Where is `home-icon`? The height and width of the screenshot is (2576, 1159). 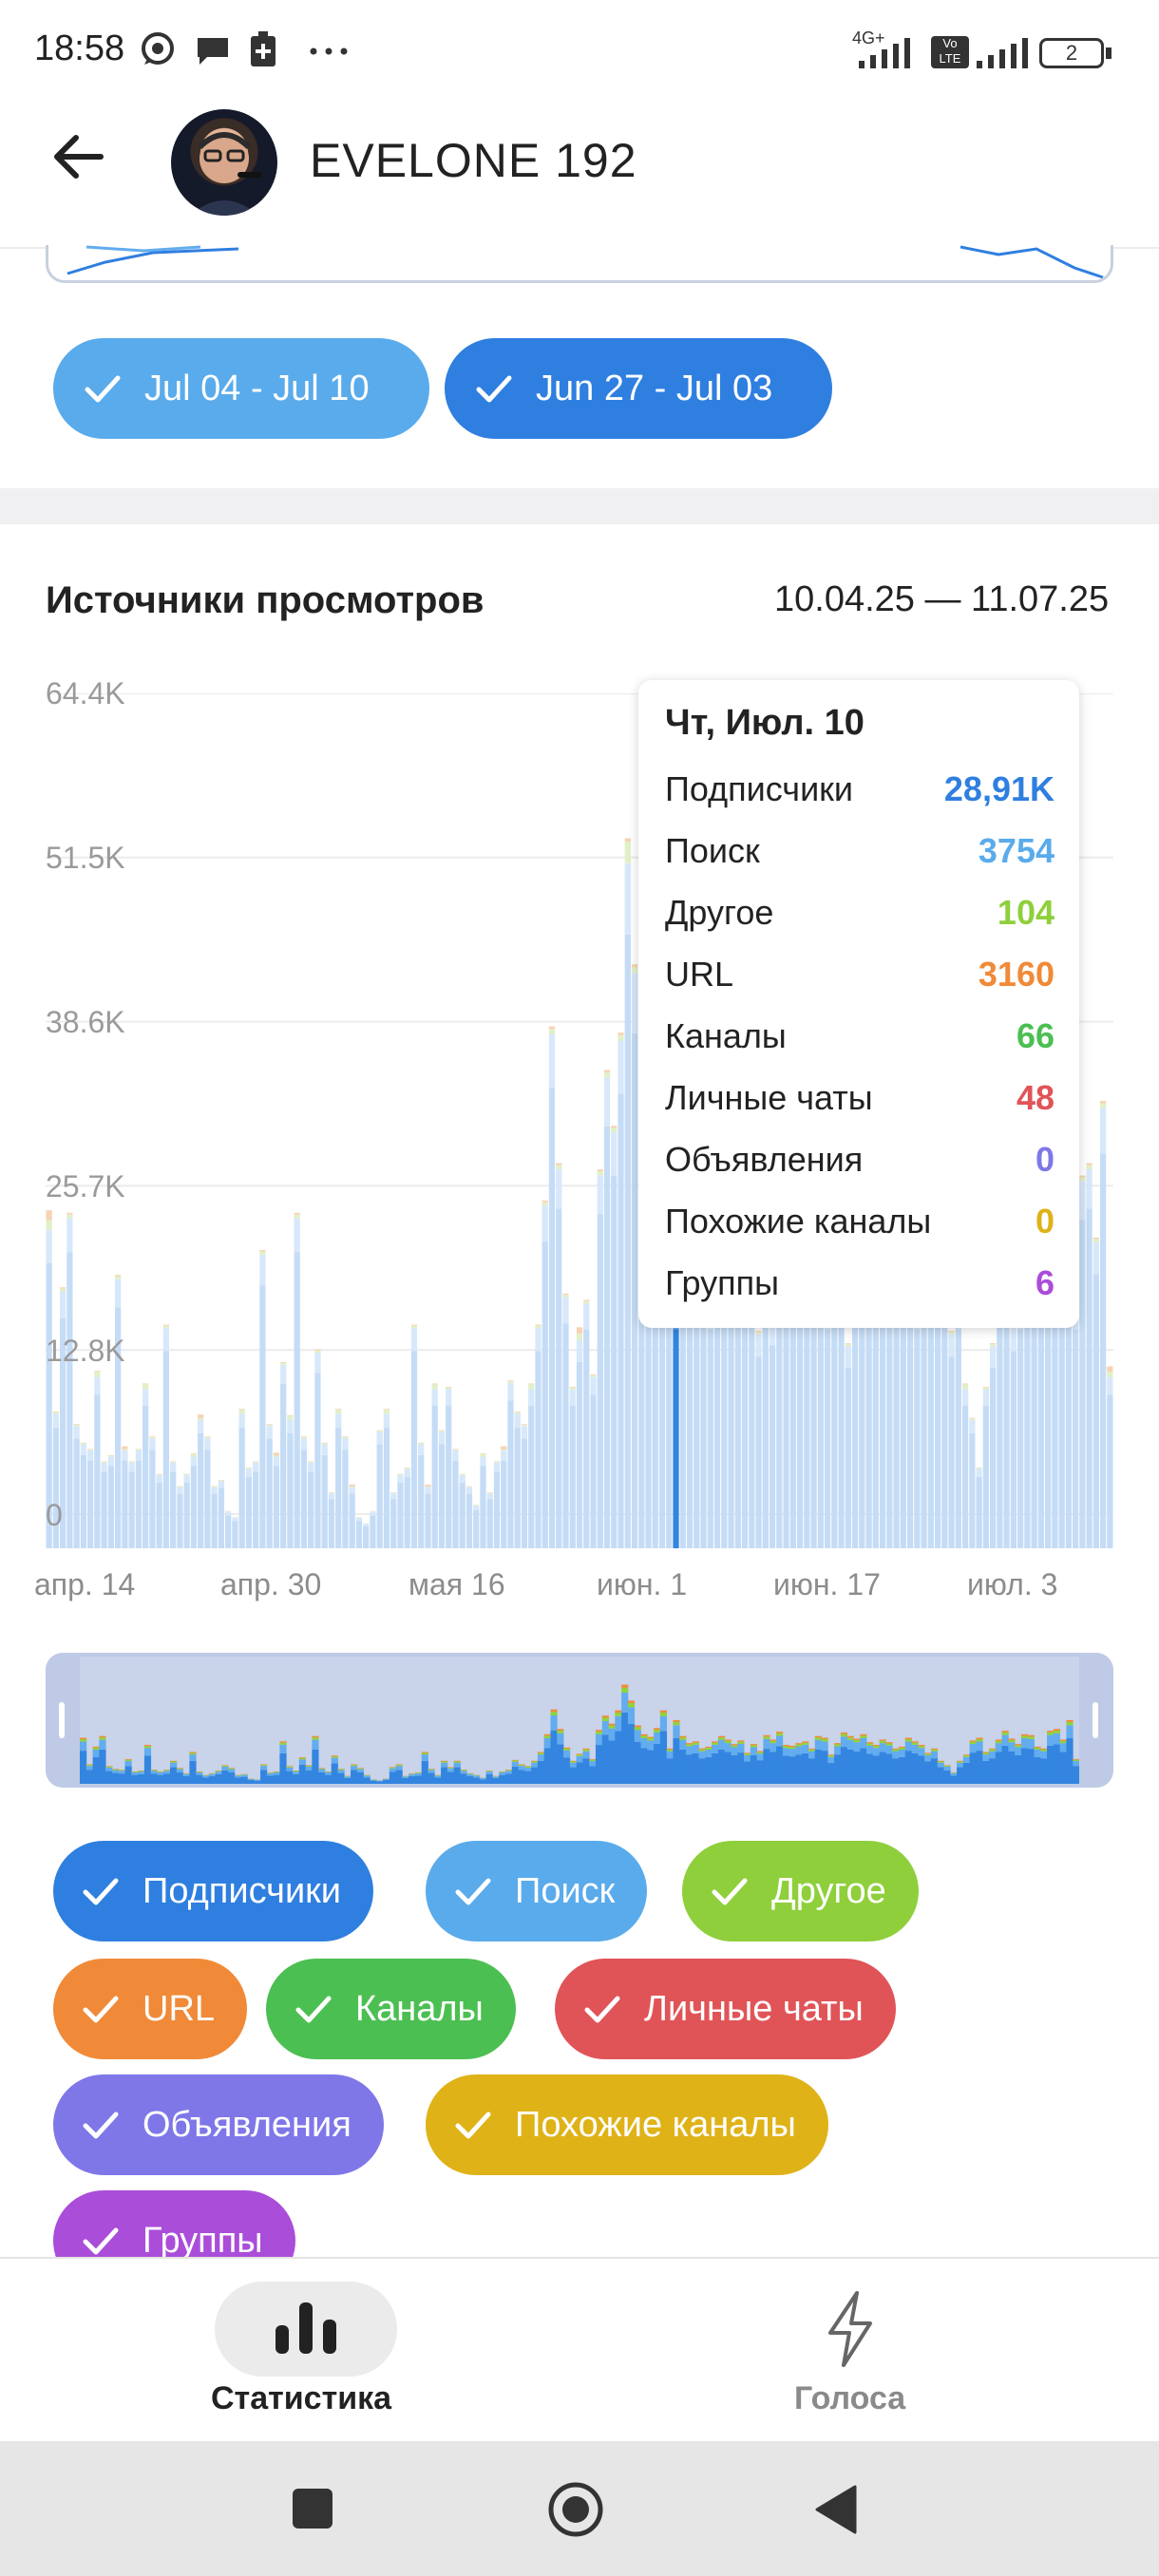
home-icon is located at coordinates (575, 2509).